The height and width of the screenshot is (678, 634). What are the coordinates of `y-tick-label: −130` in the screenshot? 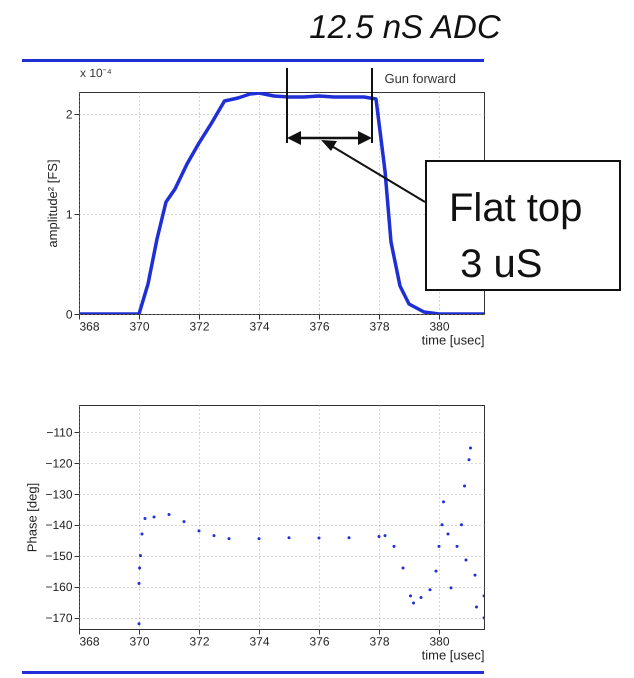 It's located at (59, 494).